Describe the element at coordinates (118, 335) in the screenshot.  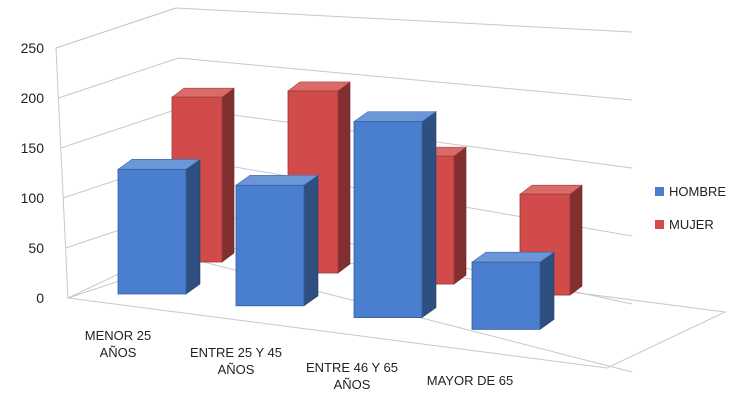
I see `category-label-line: MENOR 25` at that location.